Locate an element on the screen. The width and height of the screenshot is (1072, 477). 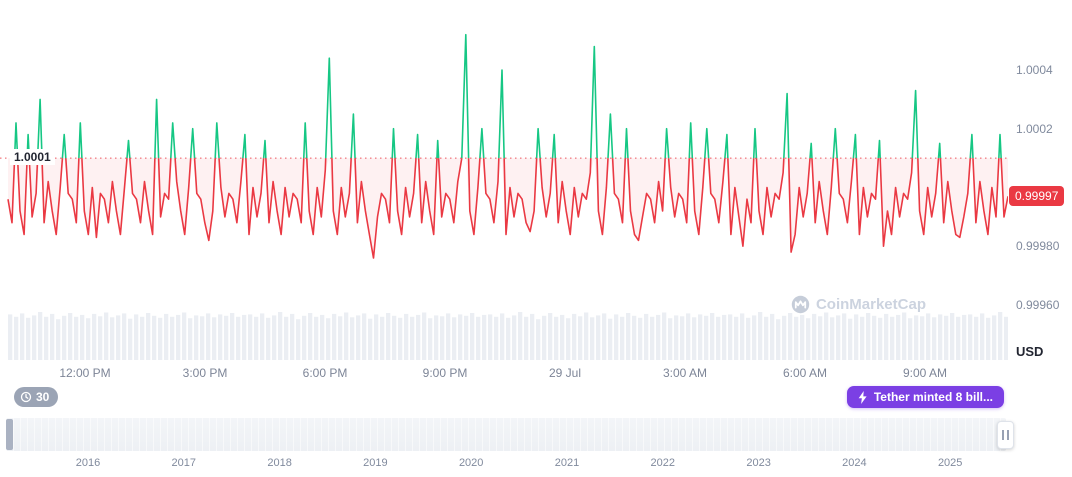
scrubber-right-handle is located at coordinates (1005, 435).